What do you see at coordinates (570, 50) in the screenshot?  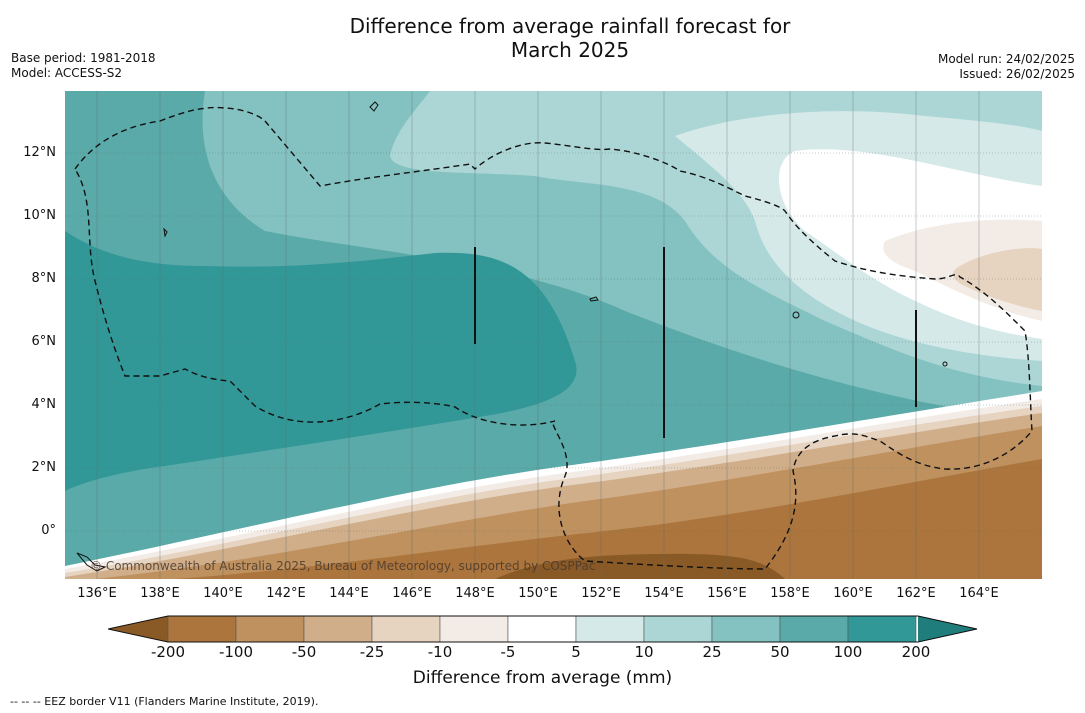 I see `map-title-line2: March 2025` at bounding box center [570, 50].